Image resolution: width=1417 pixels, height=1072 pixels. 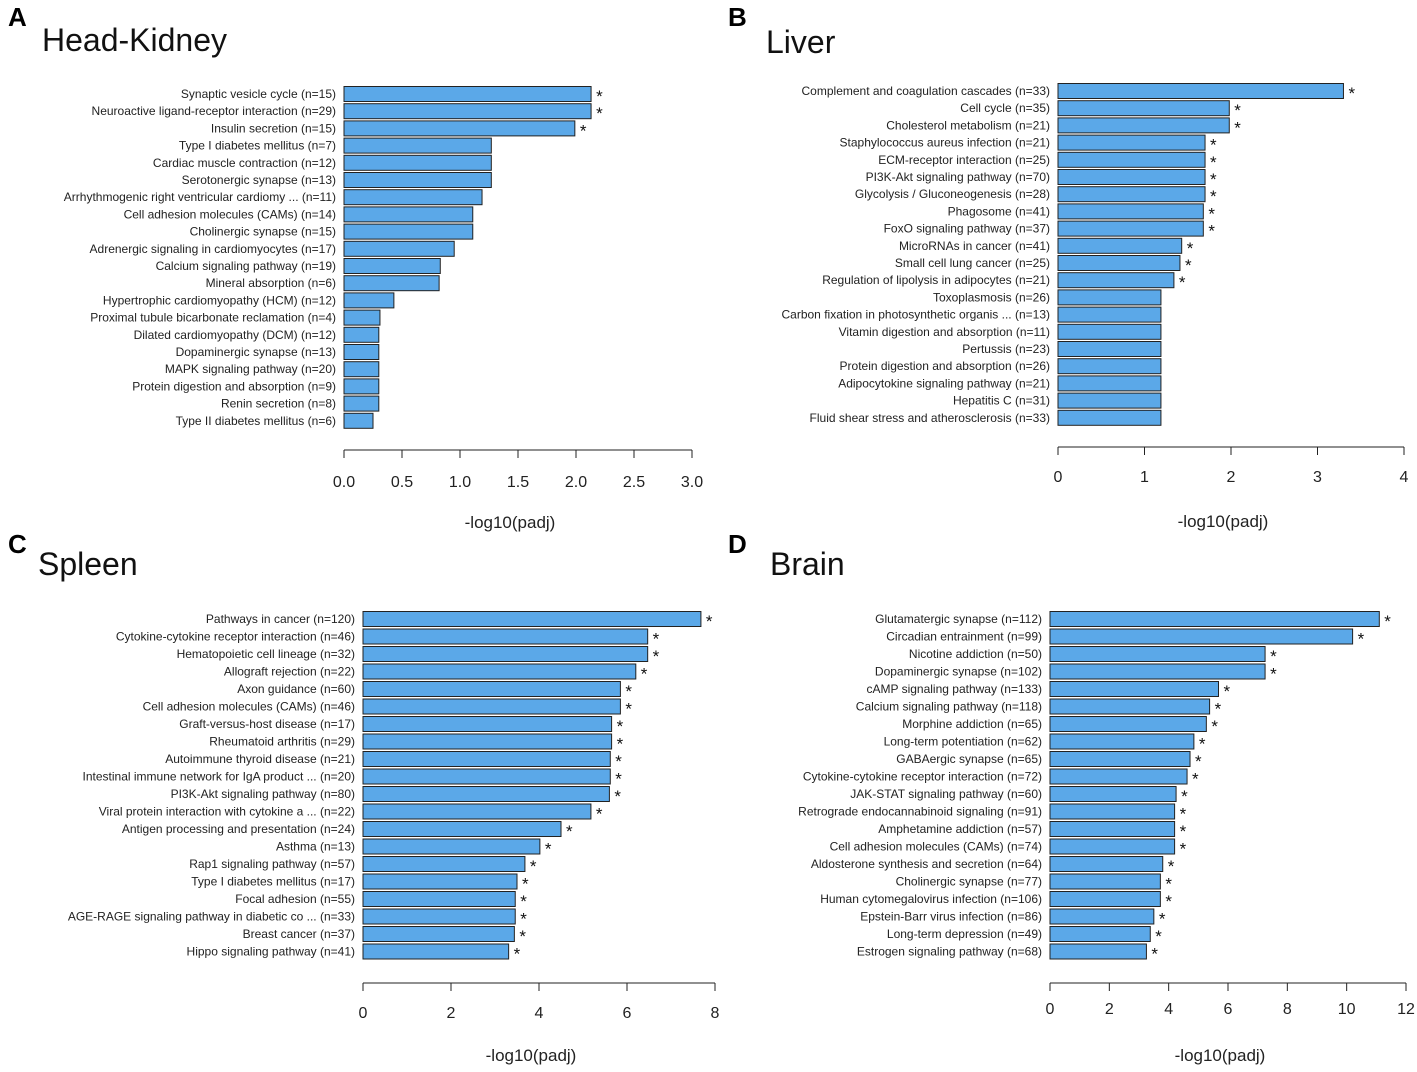 What do you see at coordinates (249, 707) in the screenshot?
I see `category-label: Cell adhesion molecules (CAMs) (n=46)` at bounding box center [249, 707].